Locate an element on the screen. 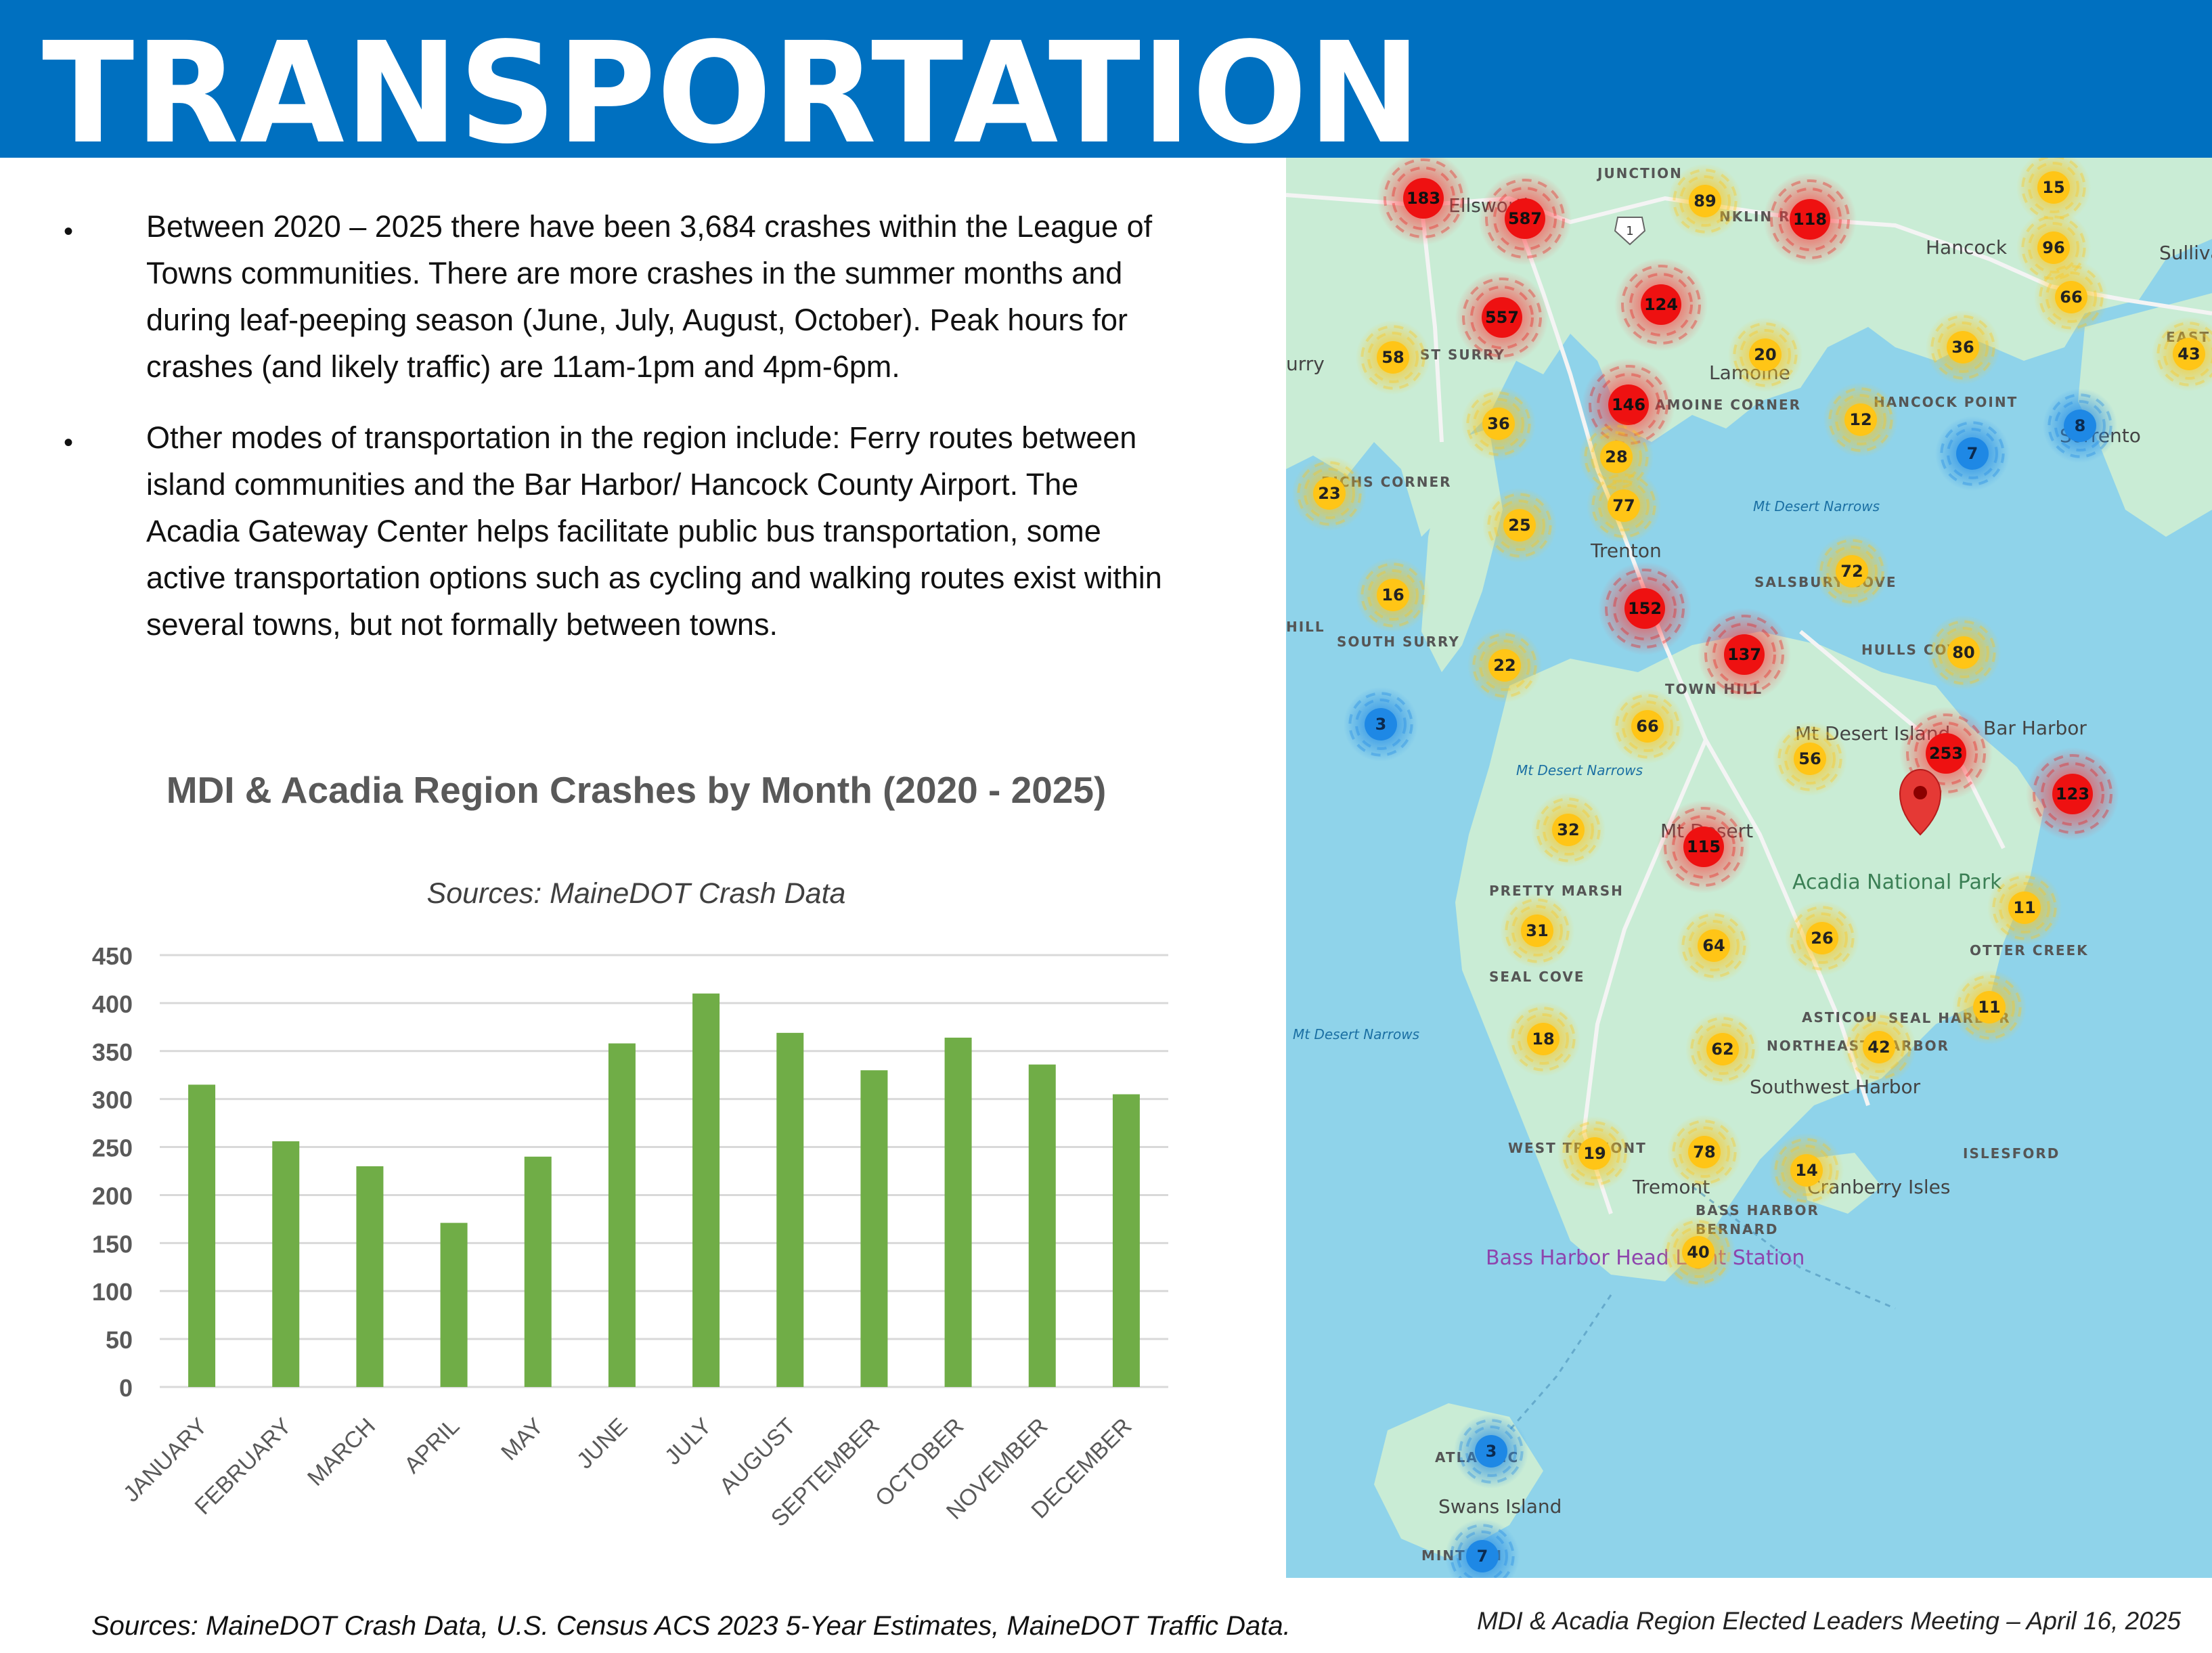 The width and height of the screenshot is (2212, 1653). cluster-count: 62 is located at coordinates (1722, 1049).